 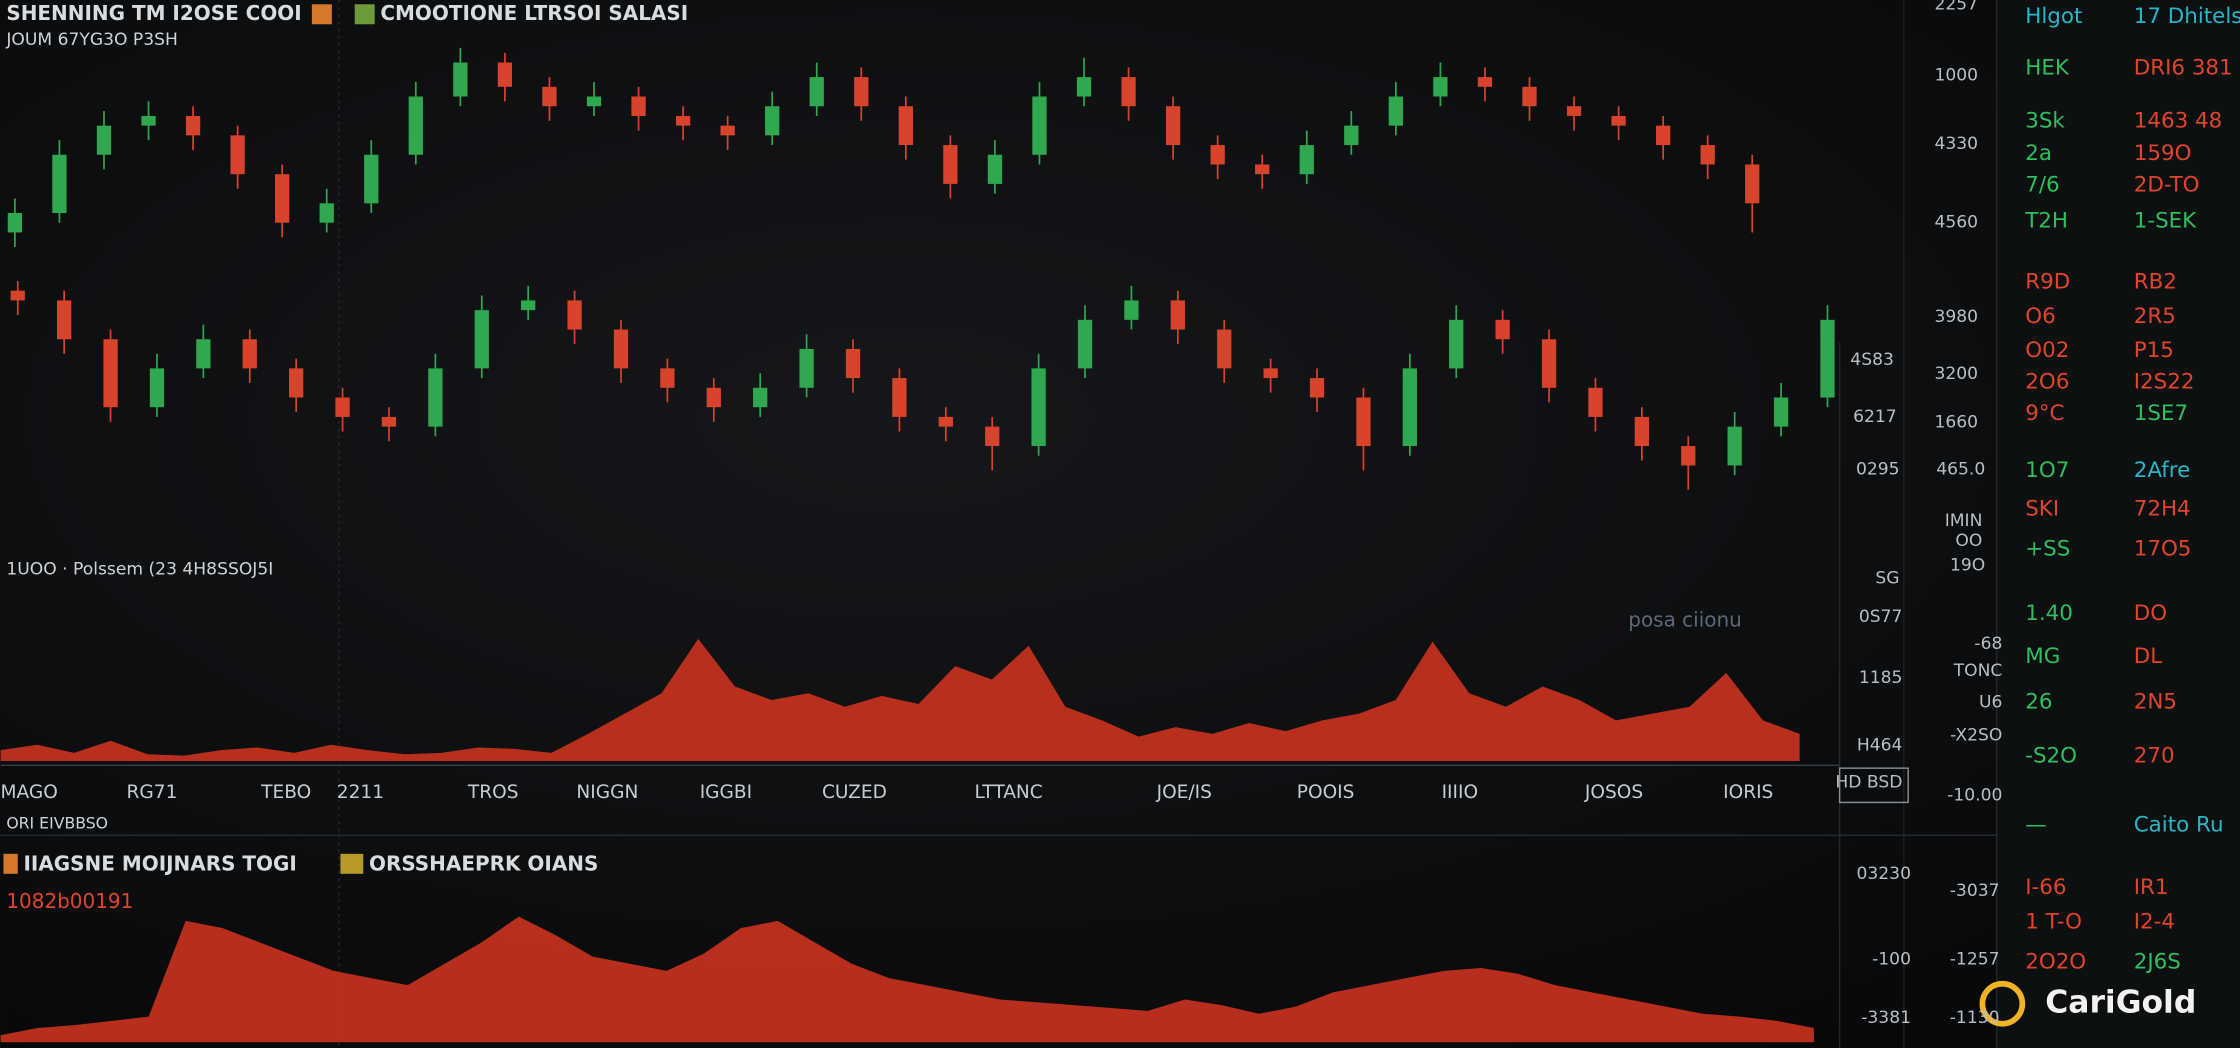 I want to click on ticker-value: 1463 48, so click(x=2178, y=120).